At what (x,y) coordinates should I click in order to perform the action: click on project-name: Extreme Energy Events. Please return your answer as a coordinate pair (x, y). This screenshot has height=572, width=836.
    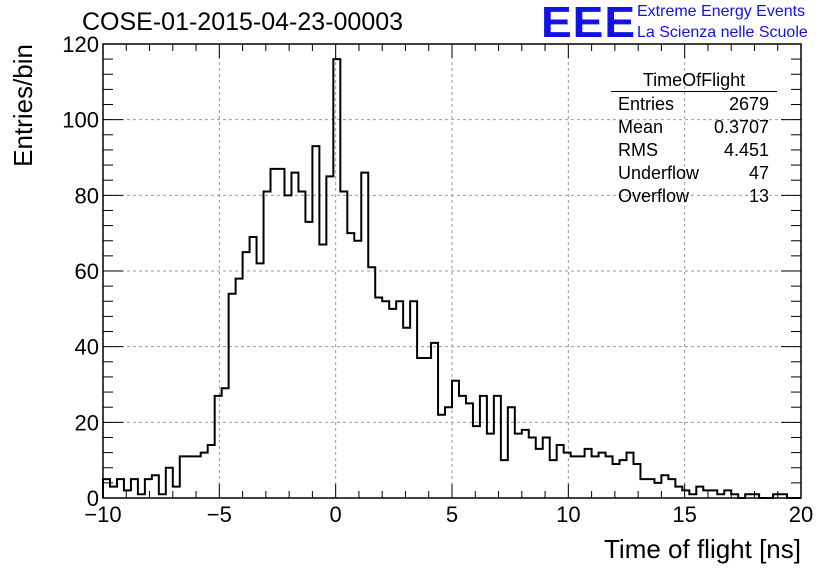
    Looking at the image, I should click on (721, 11).